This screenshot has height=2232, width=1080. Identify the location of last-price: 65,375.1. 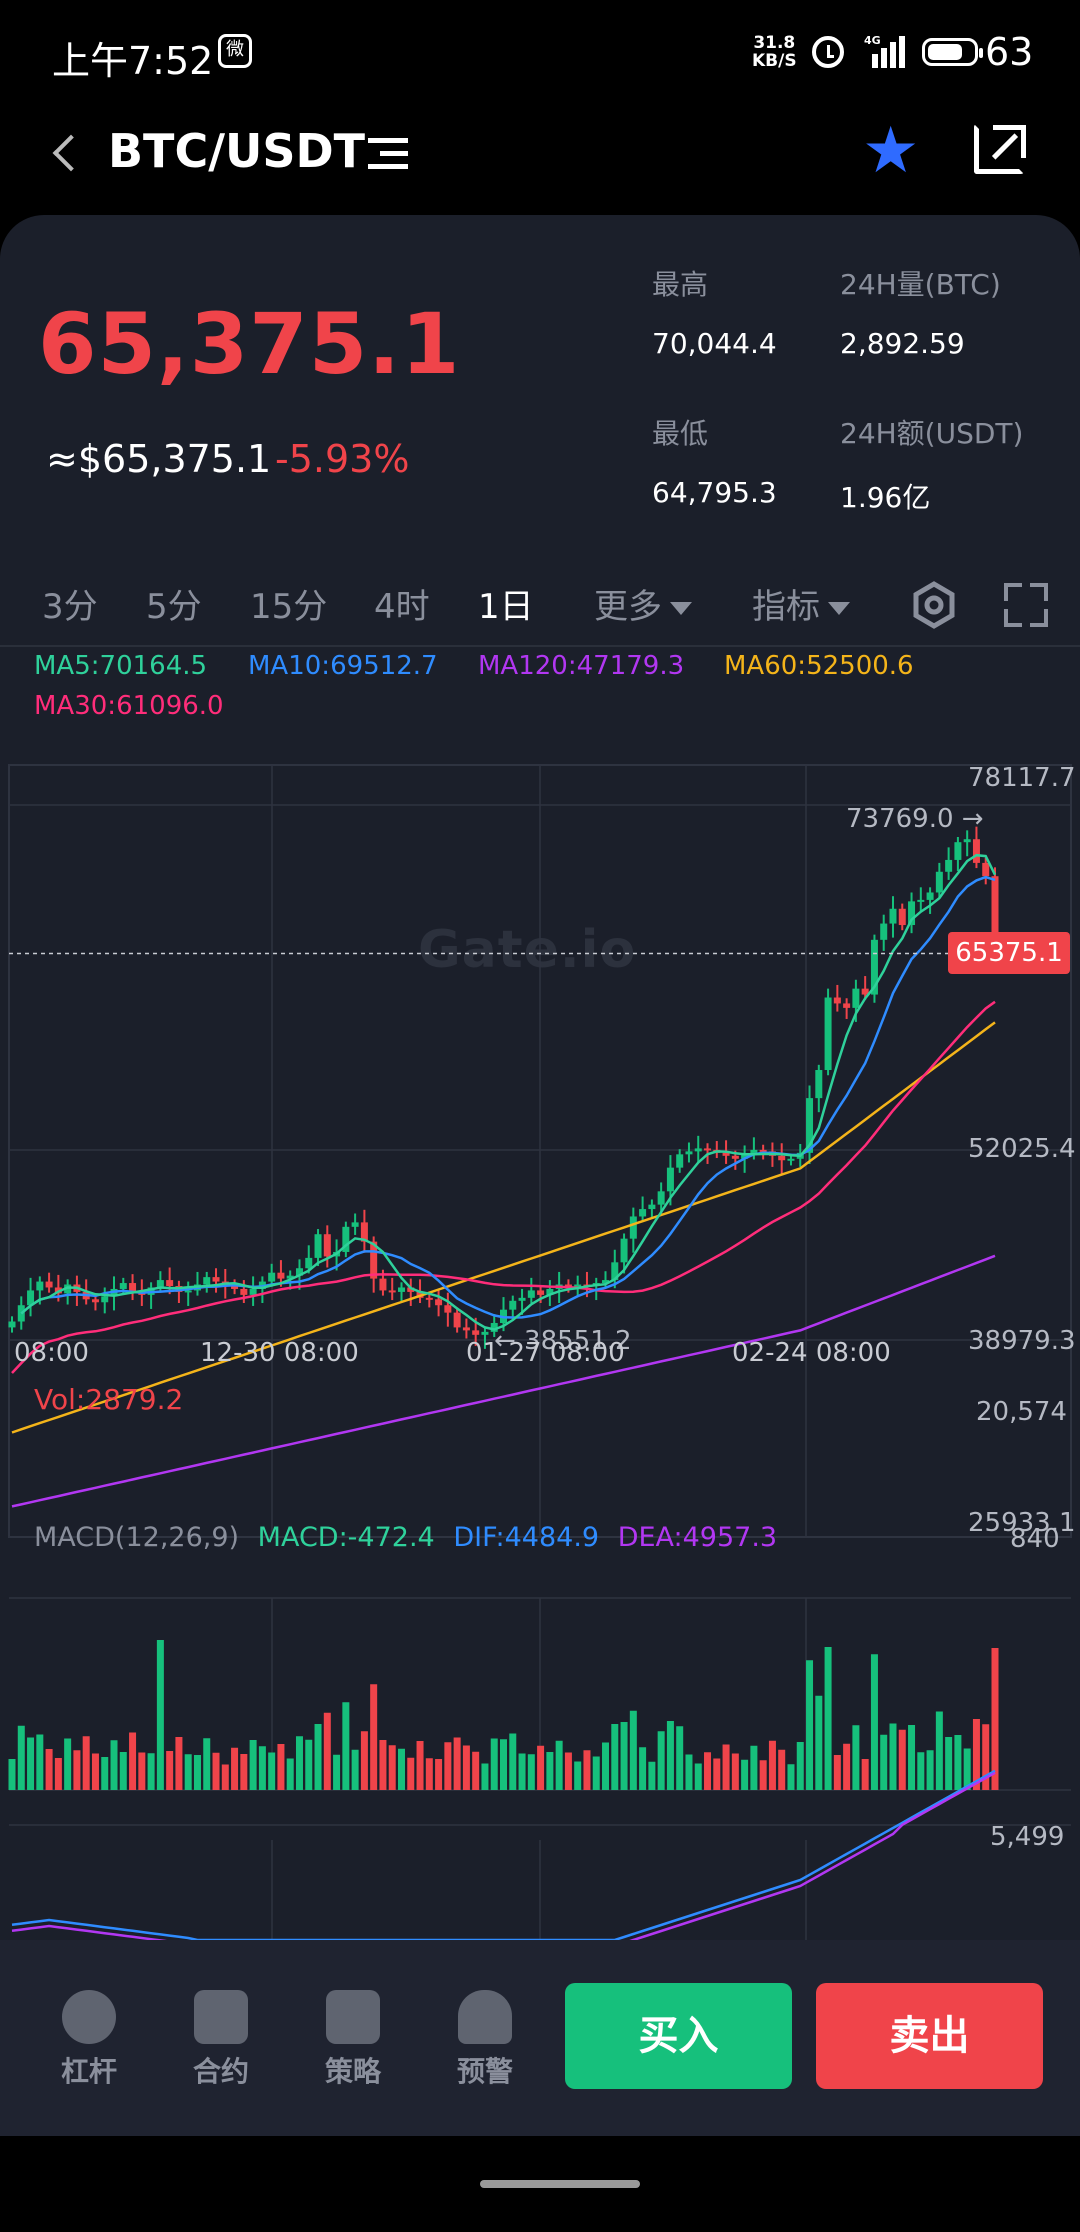
(249, 344).